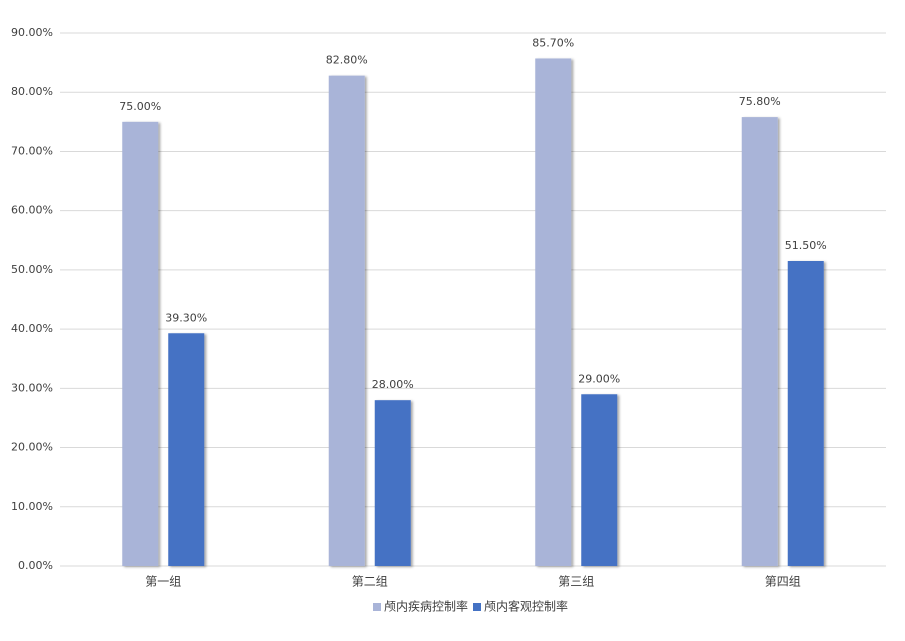  I want to click on y-tick-label: 20.00%, so click(32, 447).